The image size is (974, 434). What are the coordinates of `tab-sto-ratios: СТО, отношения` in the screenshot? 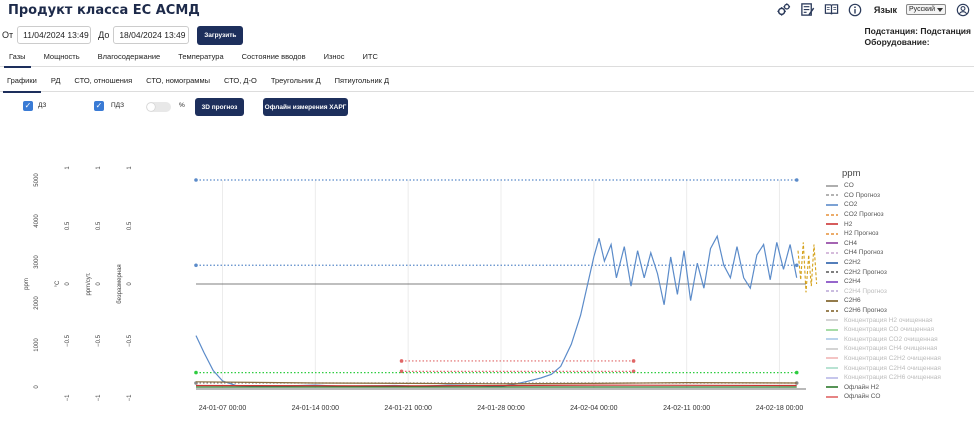 It's located at (103, 80).